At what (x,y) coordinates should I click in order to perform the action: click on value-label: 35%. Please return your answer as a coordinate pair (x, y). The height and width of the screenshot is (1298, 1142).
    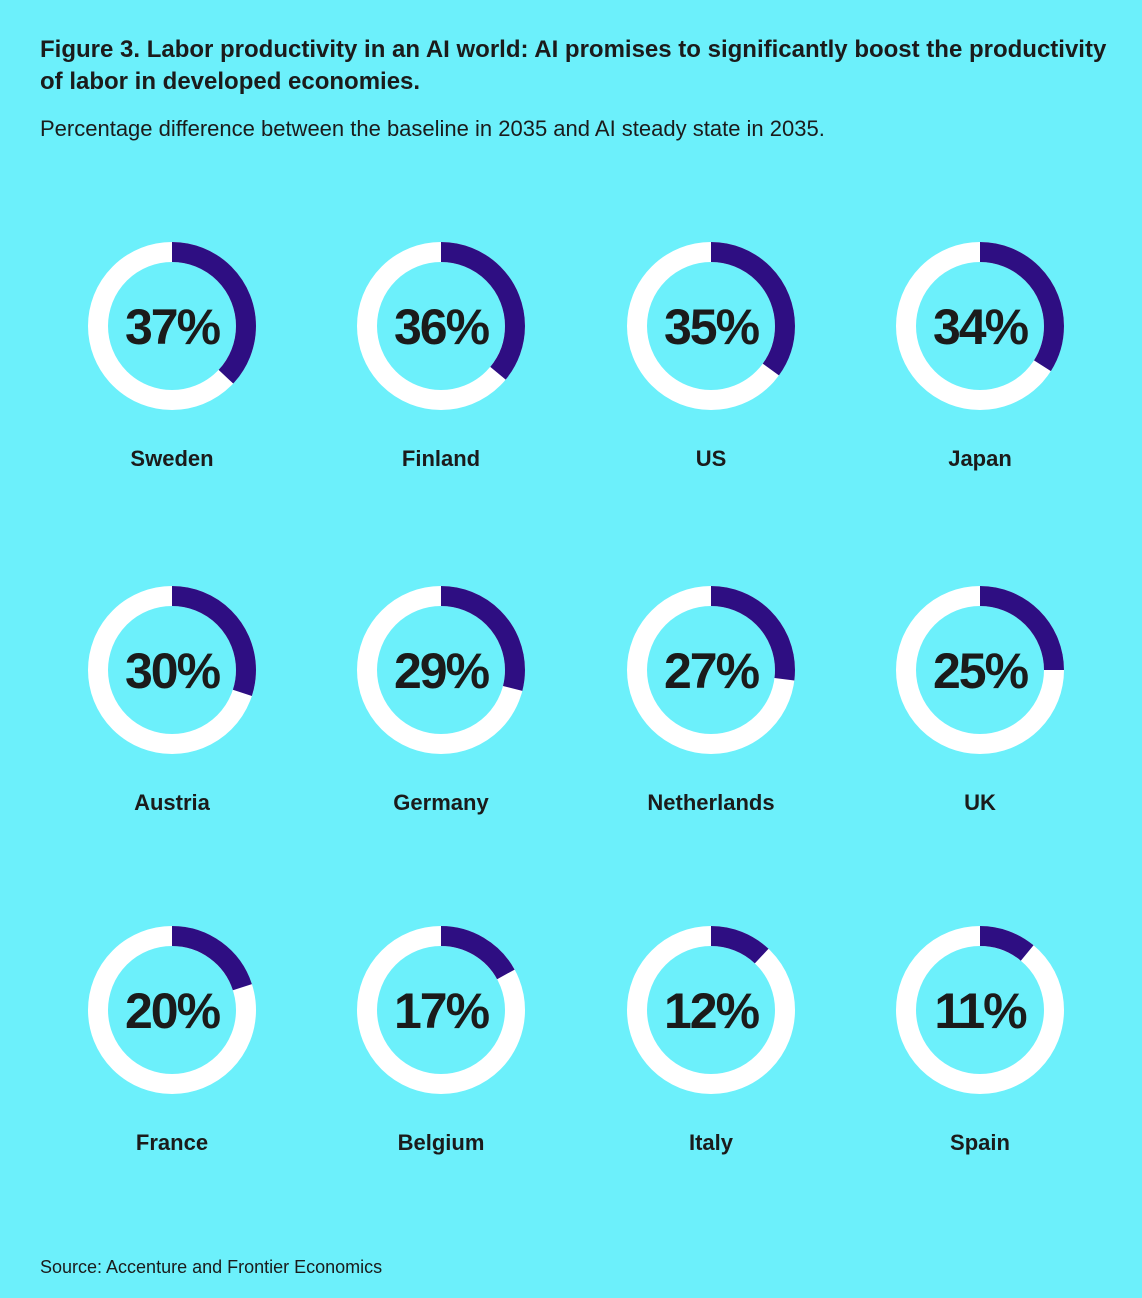
    Looking at the image, I should click on (711, 327).